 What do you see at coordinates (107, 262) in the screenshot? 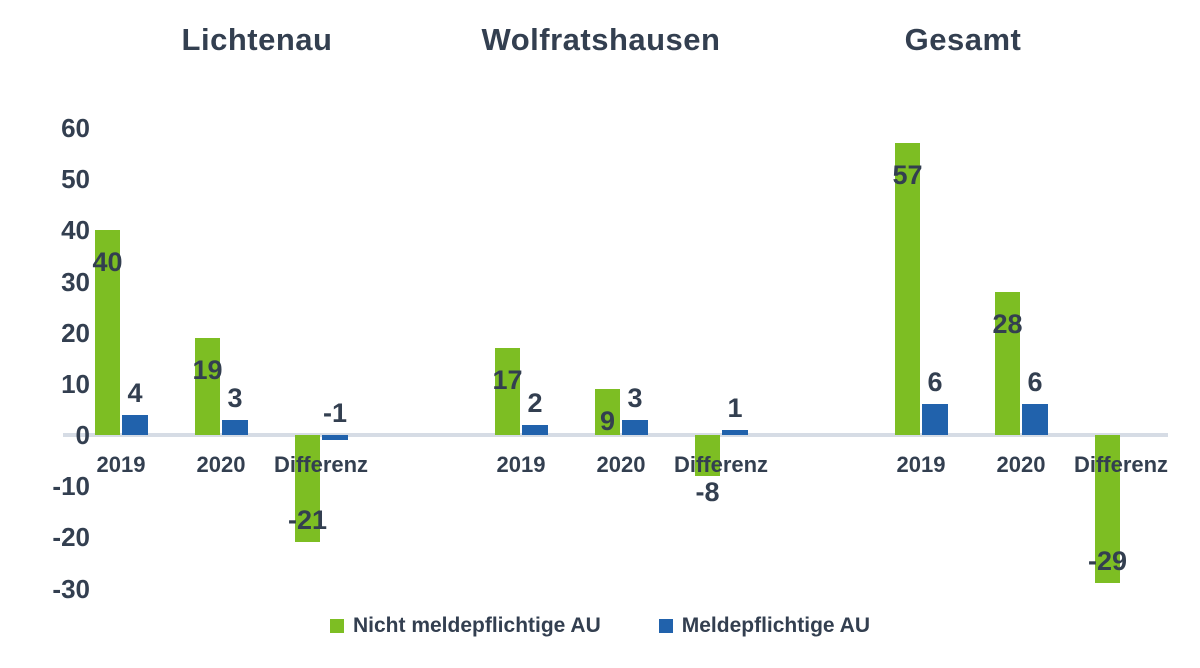
I see `bar-value-label: 40` at bounding box center [107, 262].